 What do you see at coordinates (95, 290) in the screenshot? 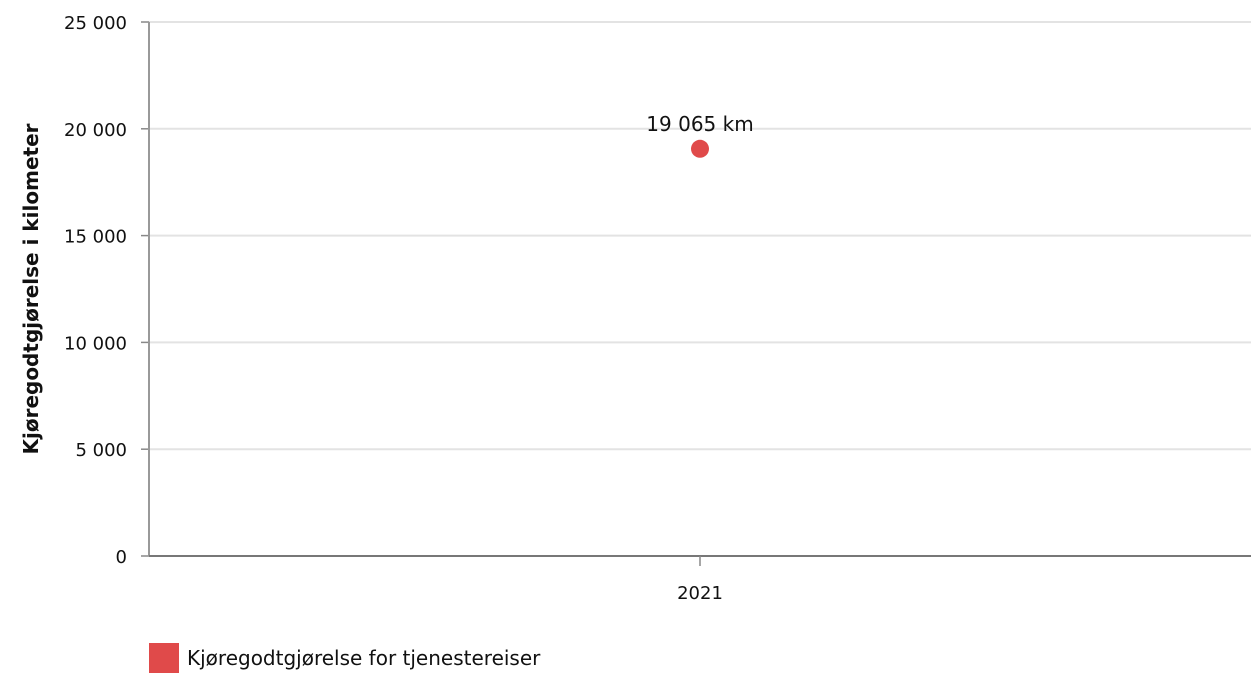
I see `y-tick-labels: 0 5 000 10 000 15 000 20 000 25 000` at bounding box center [95, 290].